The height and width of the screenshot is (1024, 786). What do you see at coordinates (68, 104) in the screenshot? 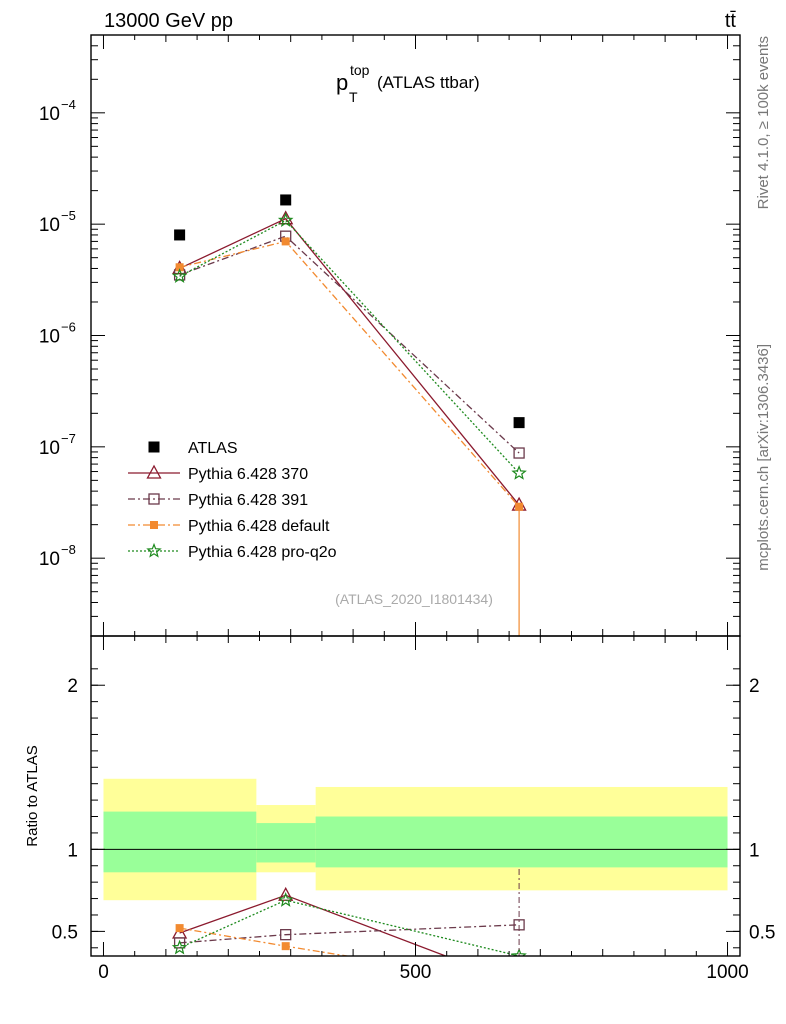
I see `y-tick-exponent: −4` at bounding box center [68, 104].